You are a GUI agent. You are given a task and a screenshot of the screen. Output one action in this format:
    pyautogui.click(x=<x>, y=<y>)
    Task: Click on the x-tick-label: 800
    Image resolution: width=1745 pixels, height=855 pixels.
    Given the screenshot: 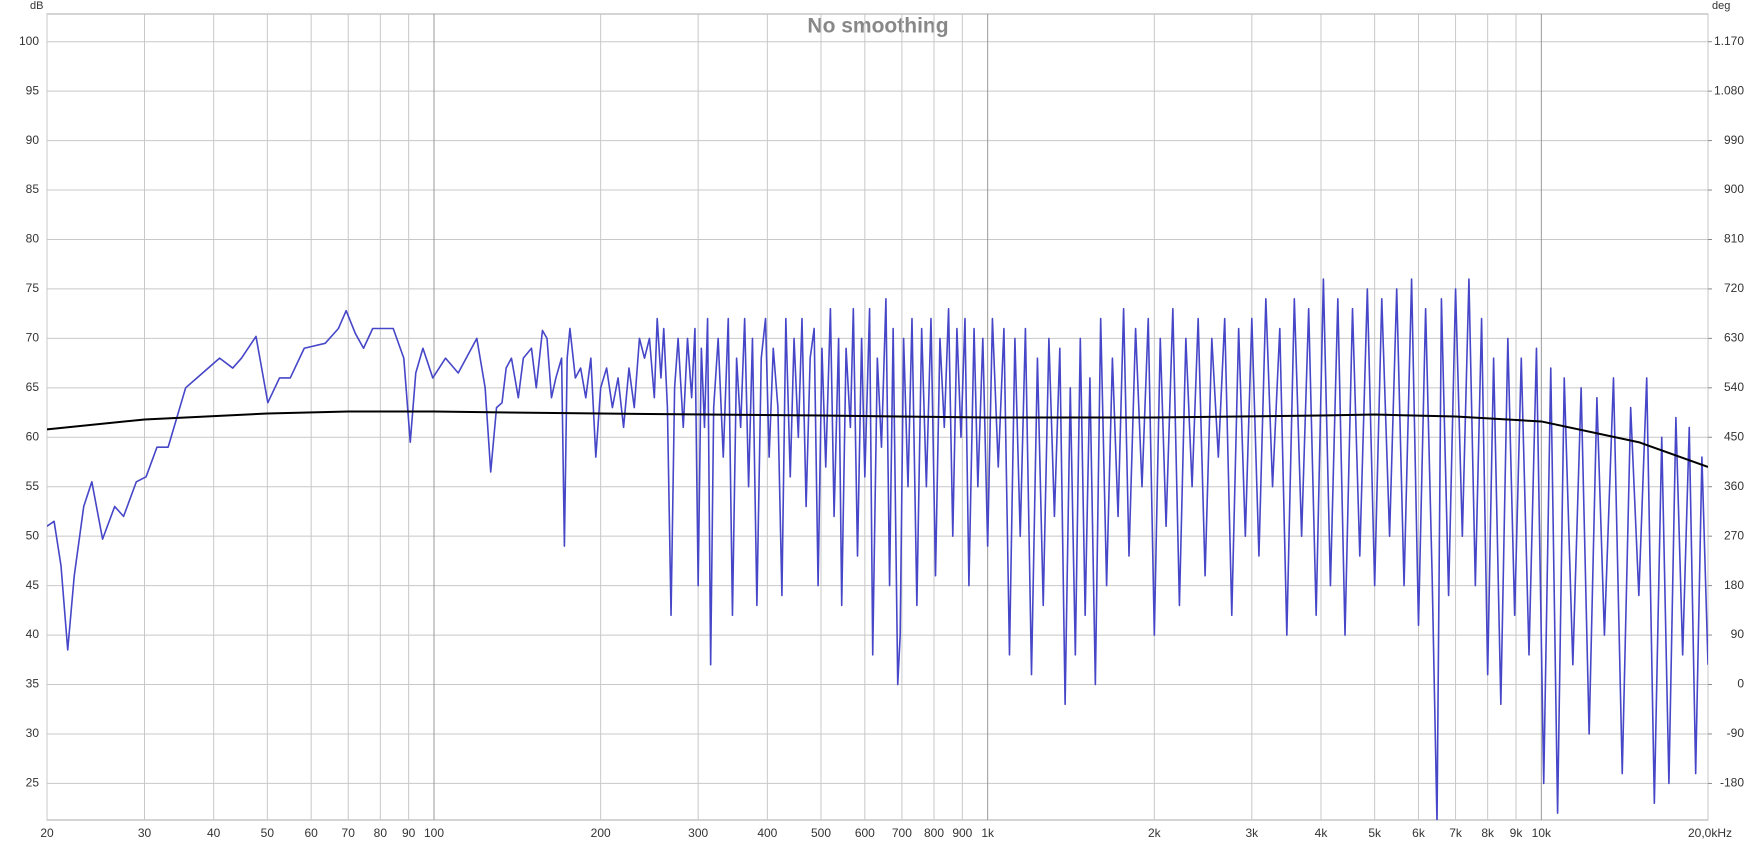 What is the action you would take?
    pyautogui.click(x=934, y=833)
    